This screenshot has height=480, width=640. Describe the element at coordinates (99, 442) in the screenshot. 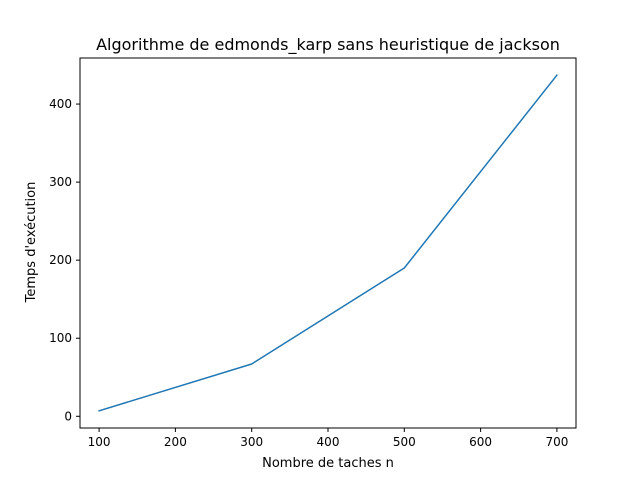

I see `x-tick-label-100: 100` at that location.